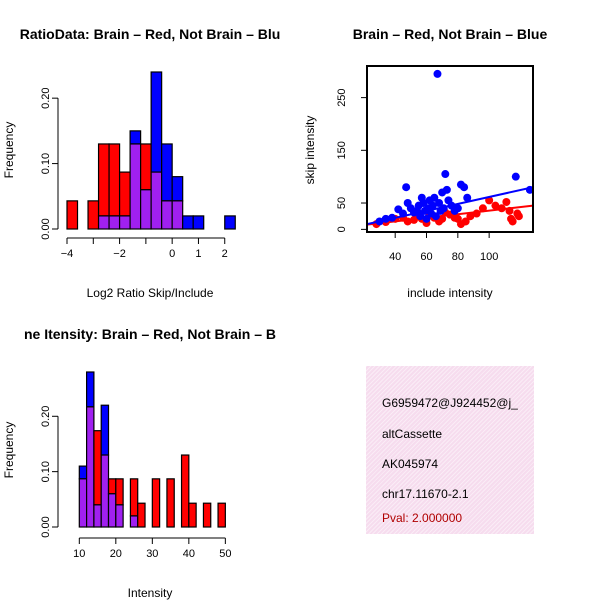 This screenshot has width=600, height=600. What do you see at coordinates (422, 518) in the screenshot?
I see `p-value: Pval: 2.000000` at bounding box center [422, 518].